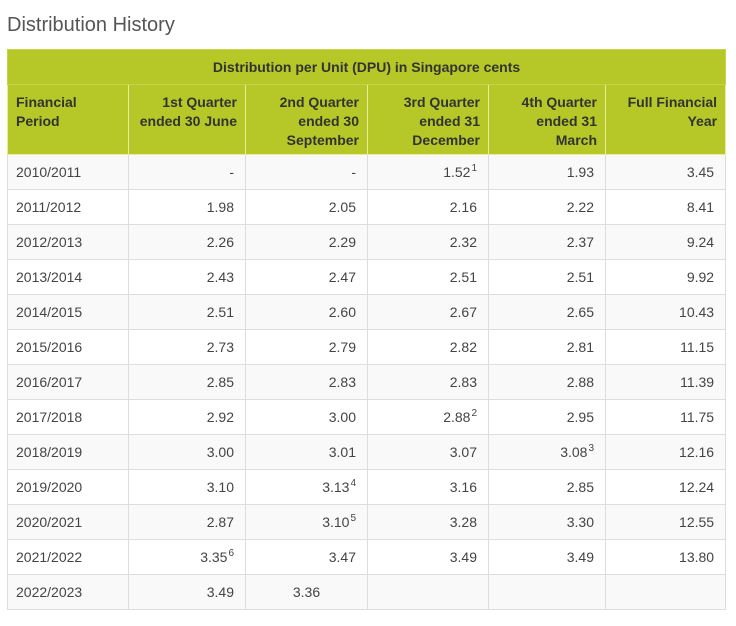  Describe the element at coordinates (68, 207) in the screenshot. I see `cell-period: 2011/2012` at that location.